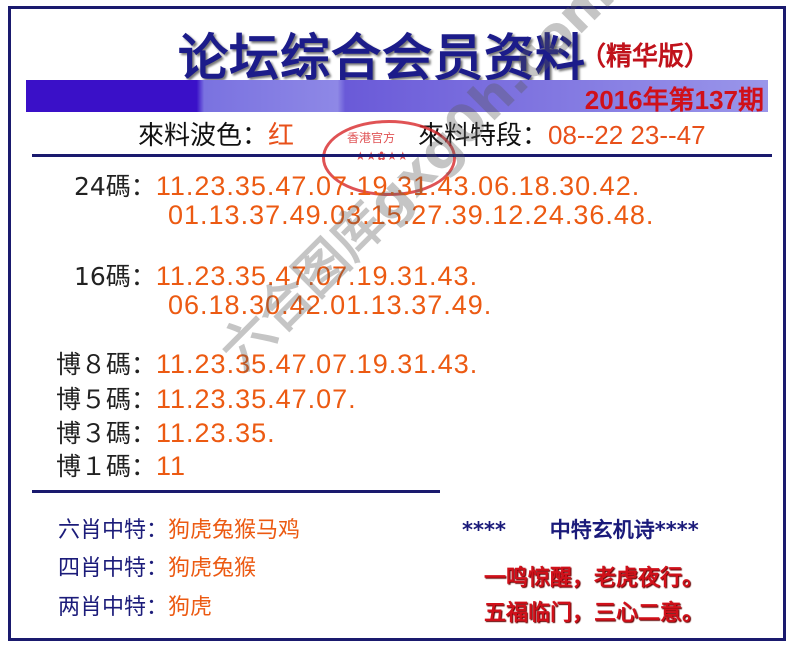 The width and height of the screenshot is (800, 653). Describe the element at coordinates (371, 138) in the screenshot. I see `stamp-text: 香港官方` at that location.